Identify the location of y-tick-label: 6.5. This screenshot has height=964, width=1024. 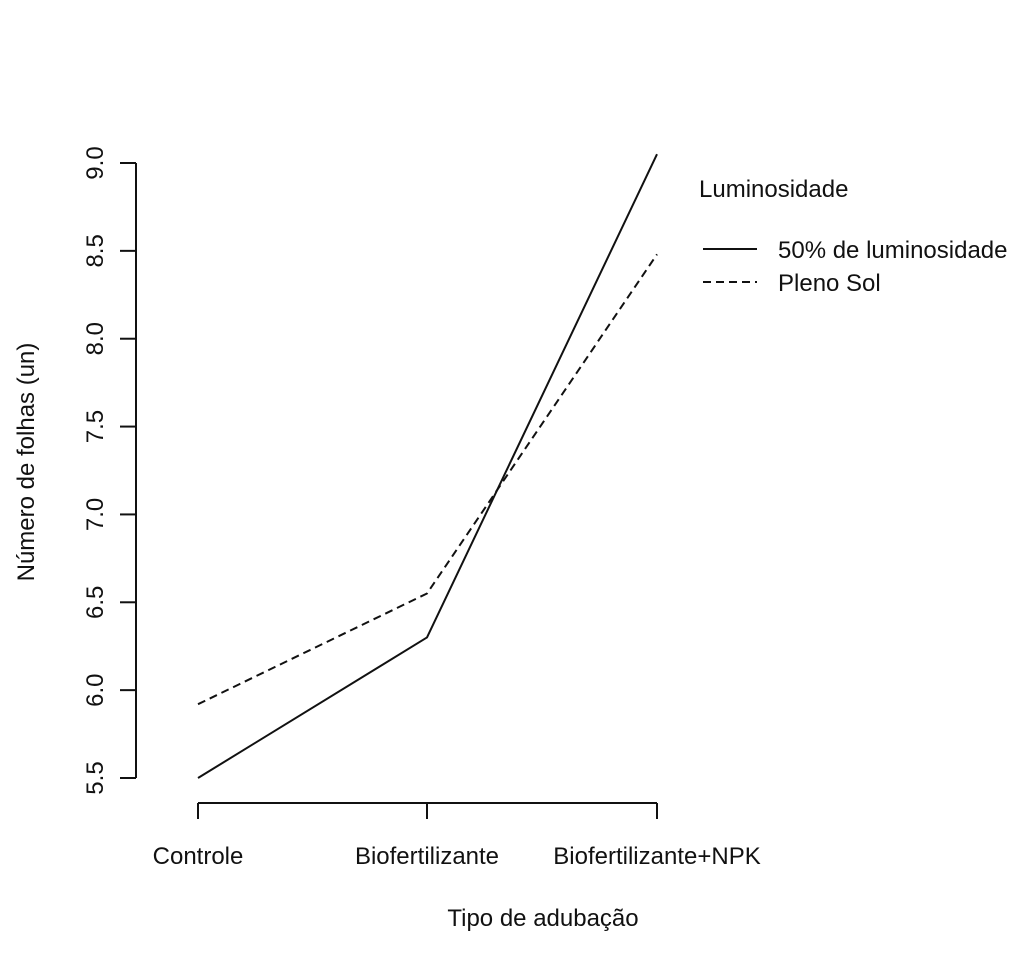
(95, 602).